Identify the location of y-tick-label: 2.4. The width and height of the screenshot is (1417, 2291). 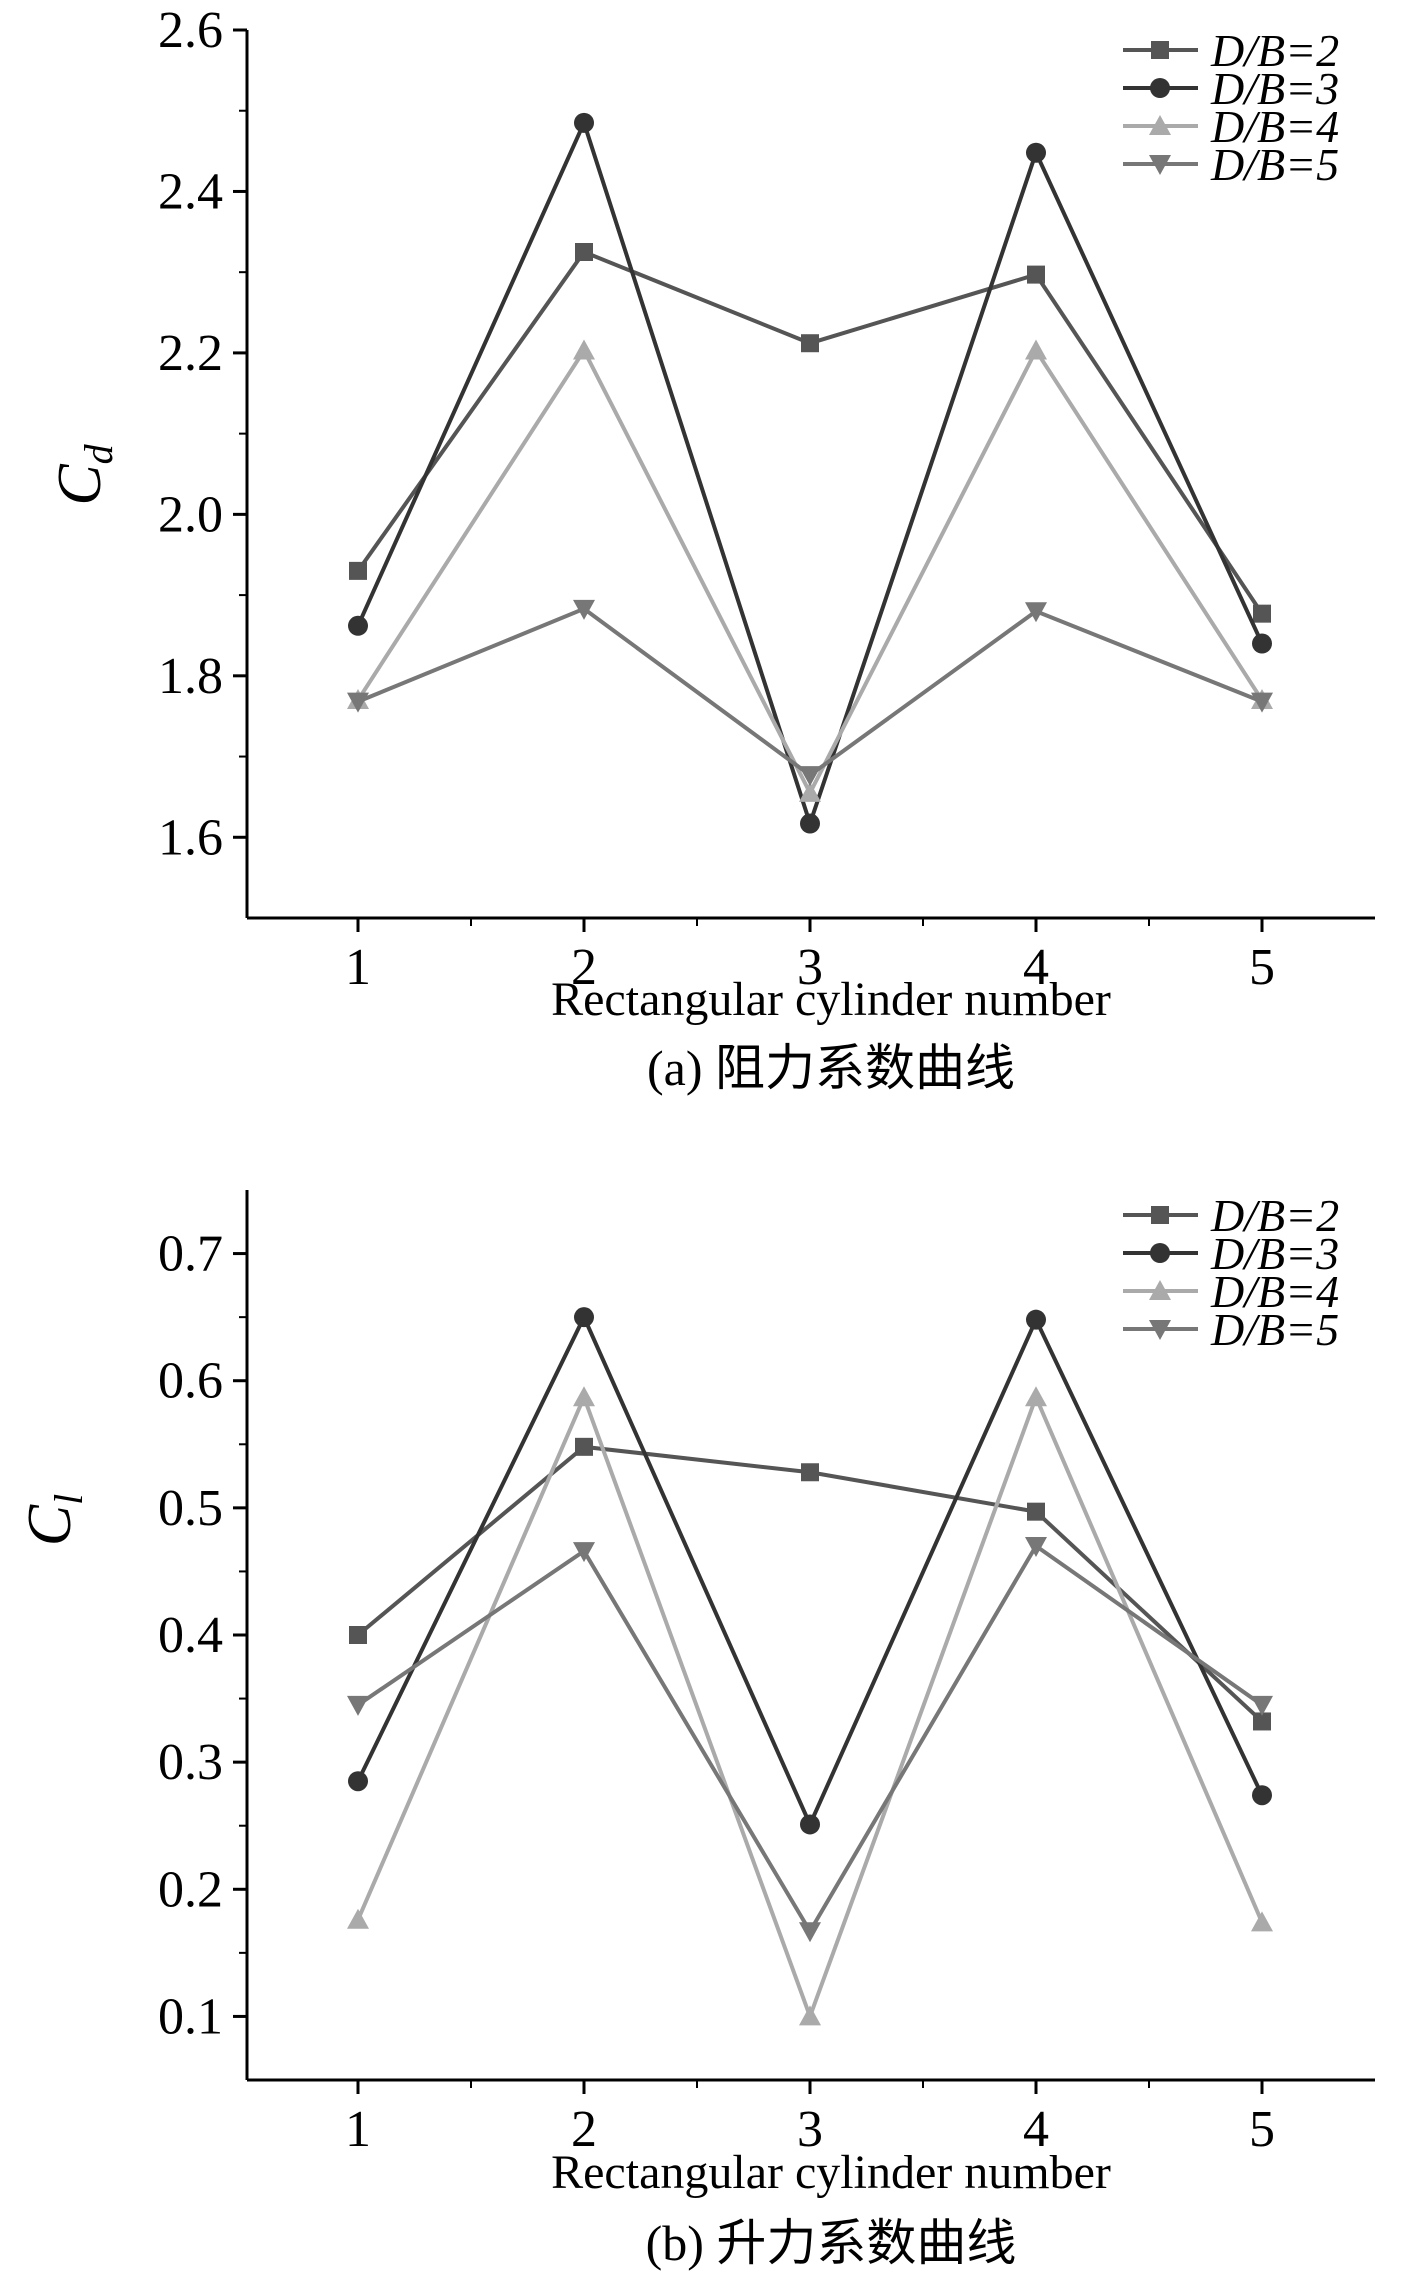
(190, 191).